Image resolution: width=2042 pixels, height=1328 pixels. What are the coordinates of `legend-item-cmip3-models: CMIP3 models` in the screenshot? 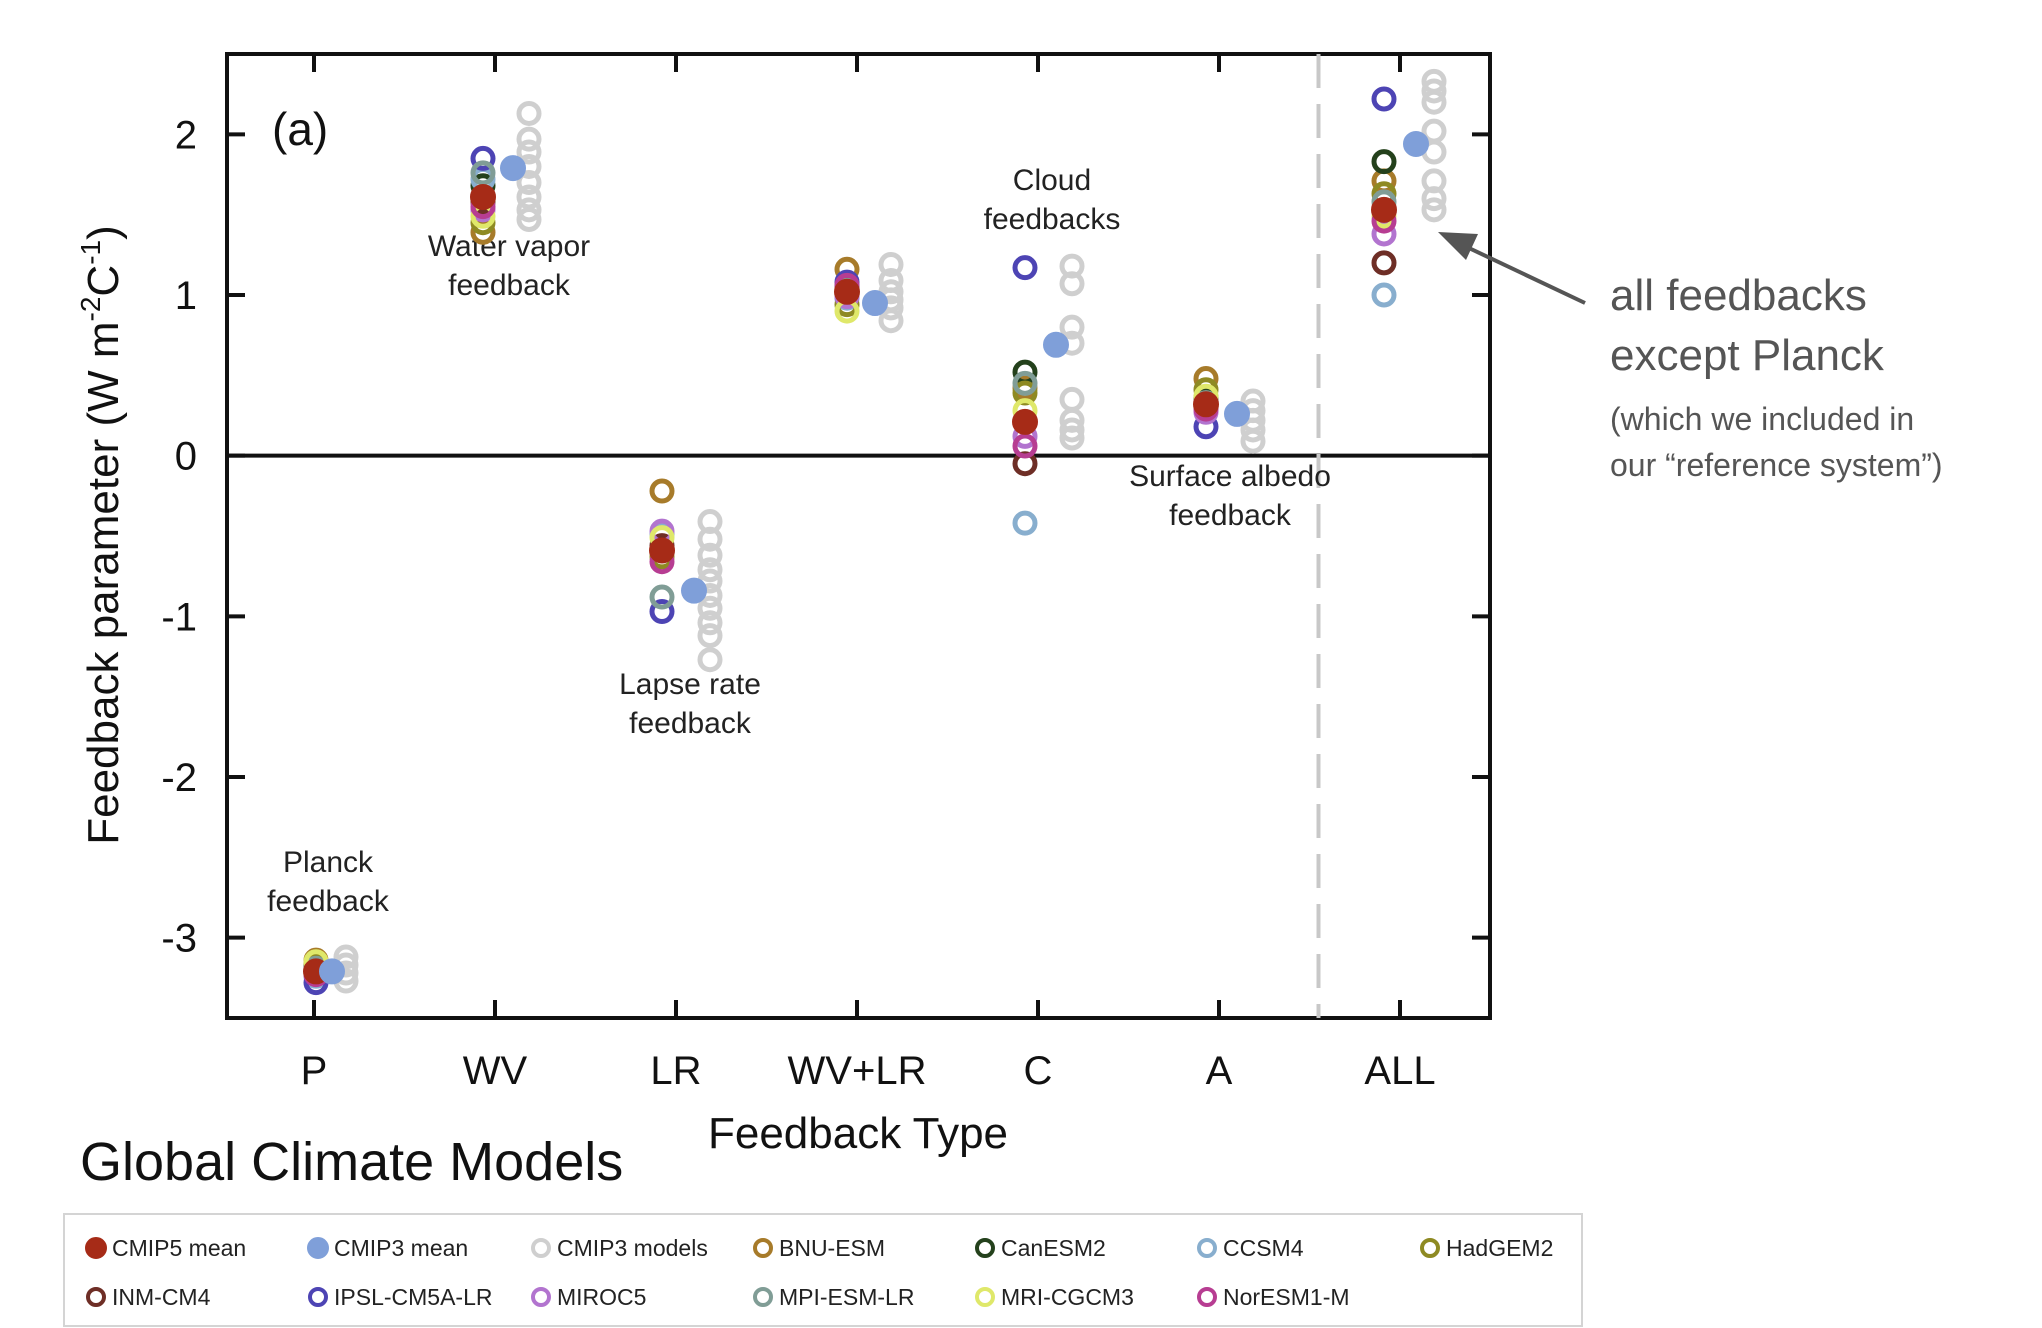 It's located at (619, 1248).